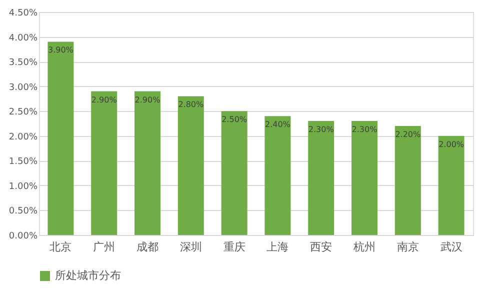 This screenshot has height=289, width=481. What do you see at coordinates (23, 87) in the screenshot?
I see `y-tick-label: 3.00%` at bounding box center [23, 87].